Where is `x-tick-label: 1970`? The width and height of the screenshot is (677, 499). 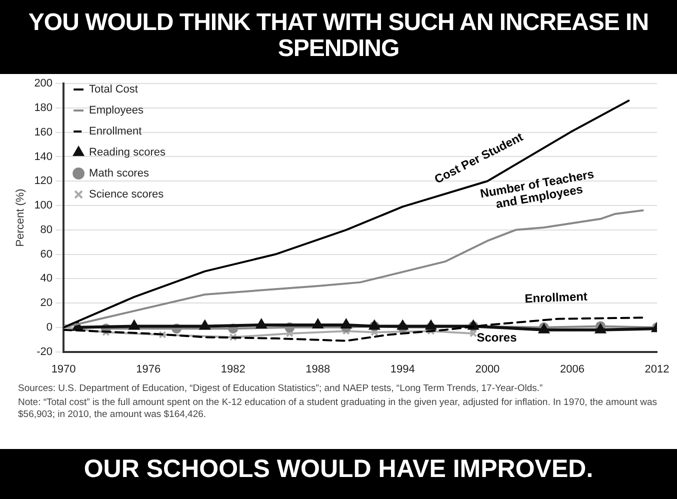 x-tick-label: 1970 is located at coordinates (63, 369).